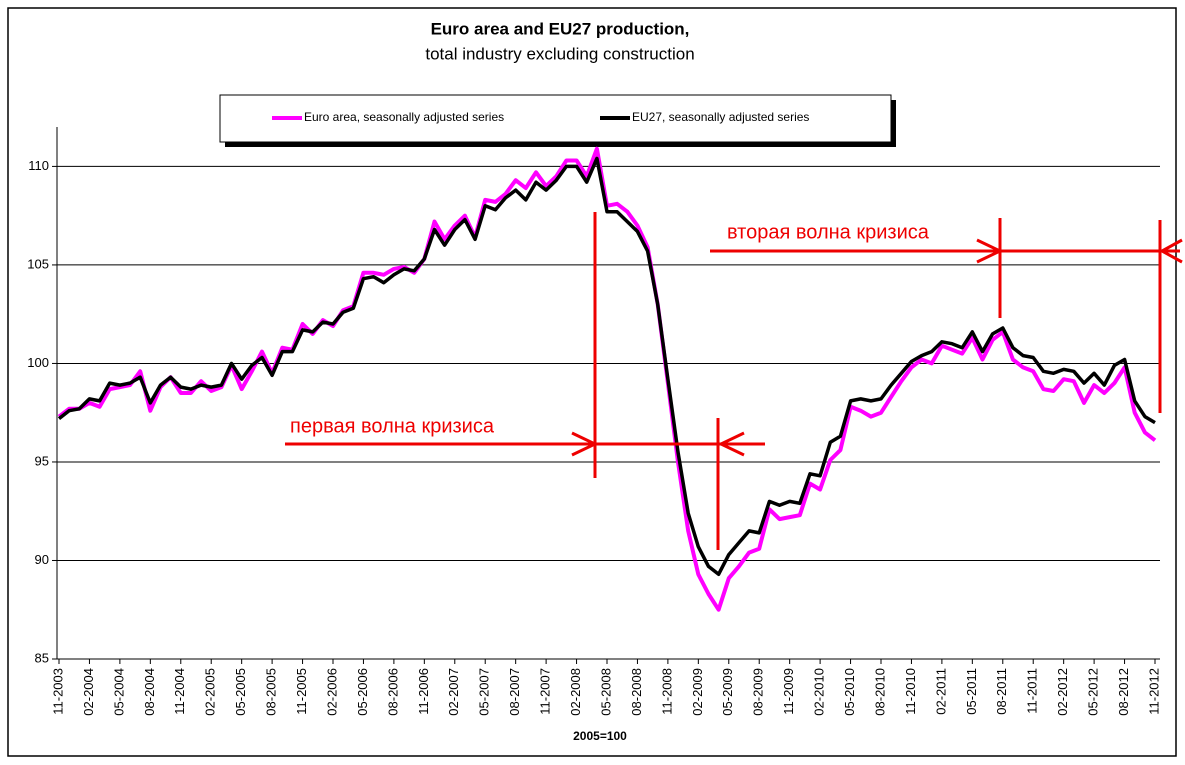  Describe the element at coordinates (727, 692) in the screenshot. I see `x-tick-label: 05-2009` at that location.